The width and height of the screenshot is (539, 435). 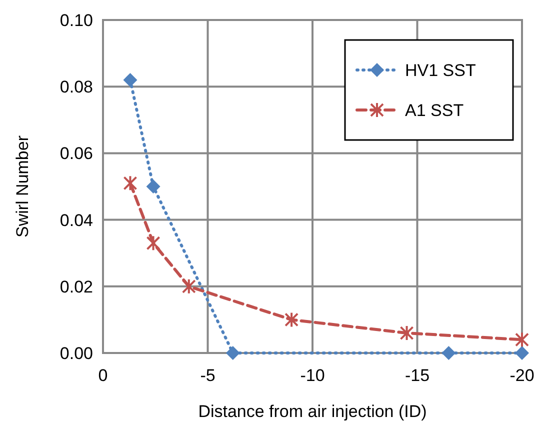 What do you see at coordinates (76, 220) in the screenshot?
I see `y-tick-label: 0.04` at bounding box center [76, 220].